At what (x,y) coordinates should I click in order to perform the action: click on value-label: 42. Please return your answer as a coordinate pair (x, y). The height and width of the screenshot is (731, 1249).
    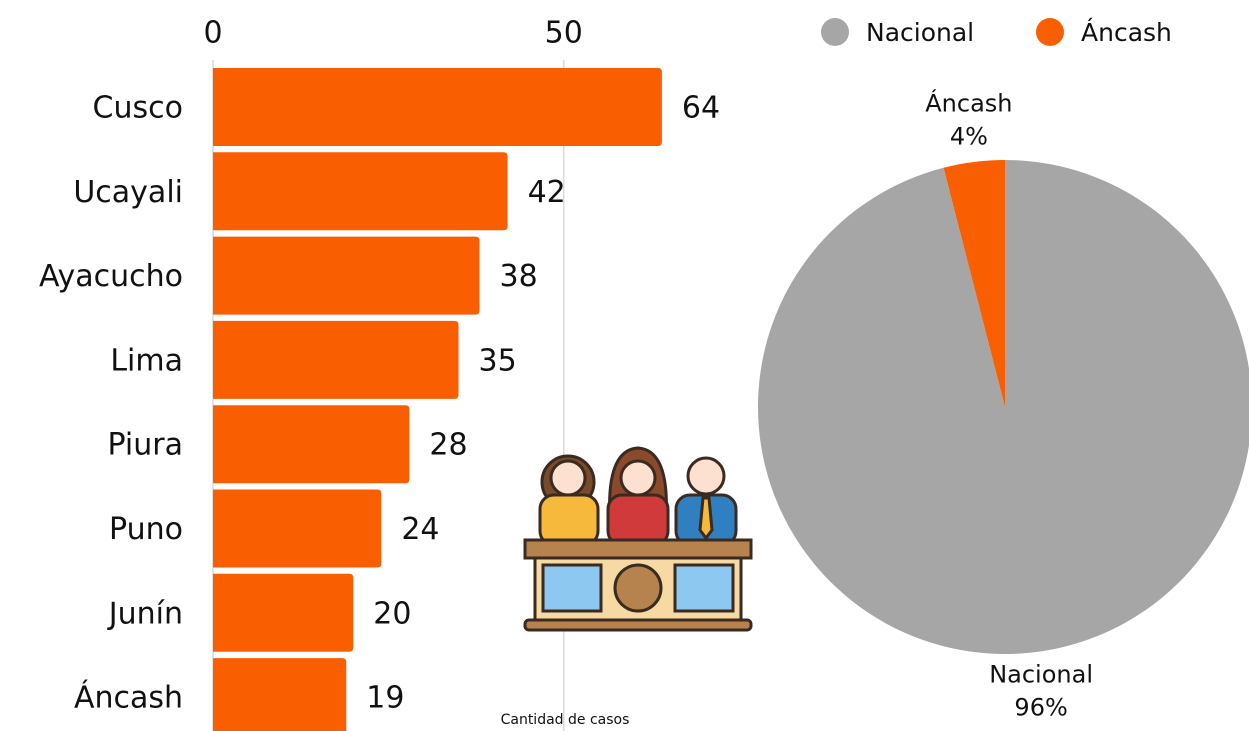
    Looking at the image, I should click on (547, 192).